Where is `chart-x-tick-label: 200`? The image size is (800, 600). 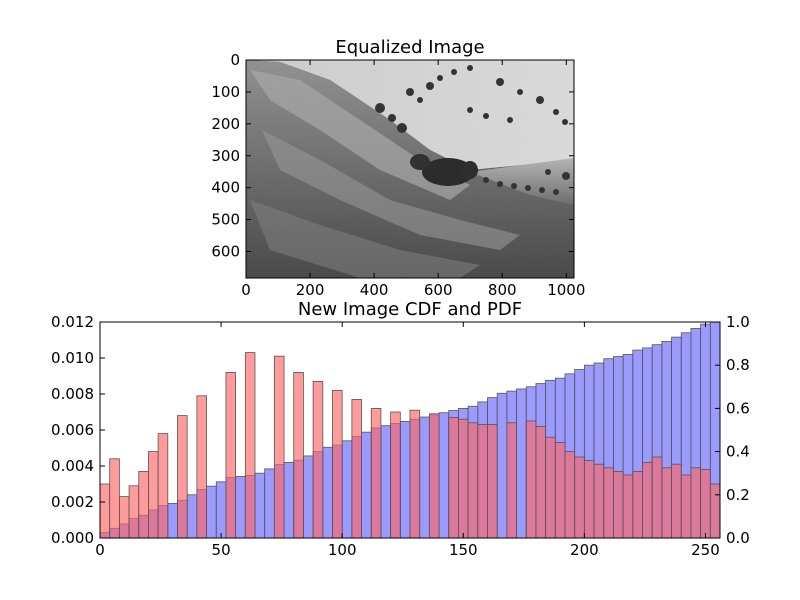 chart-x-tick-label: 200 is located at coordinates (584, 550).